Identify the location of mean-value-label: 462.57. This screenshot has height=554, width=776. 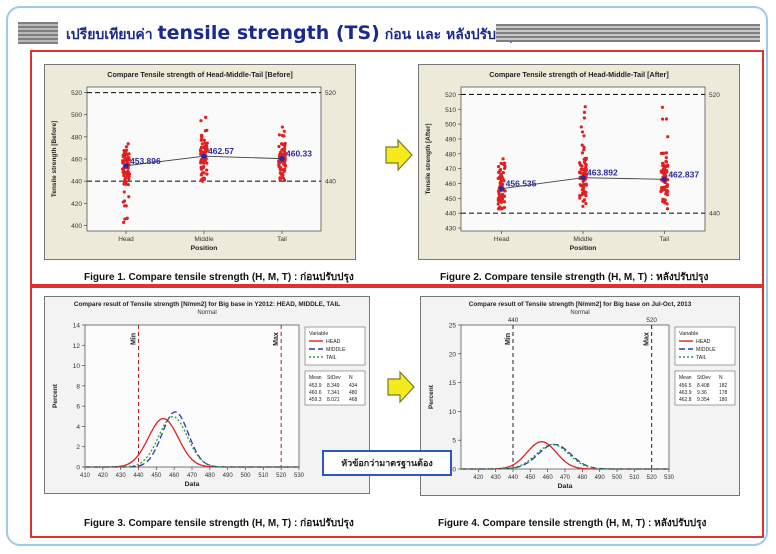
(221, 151).